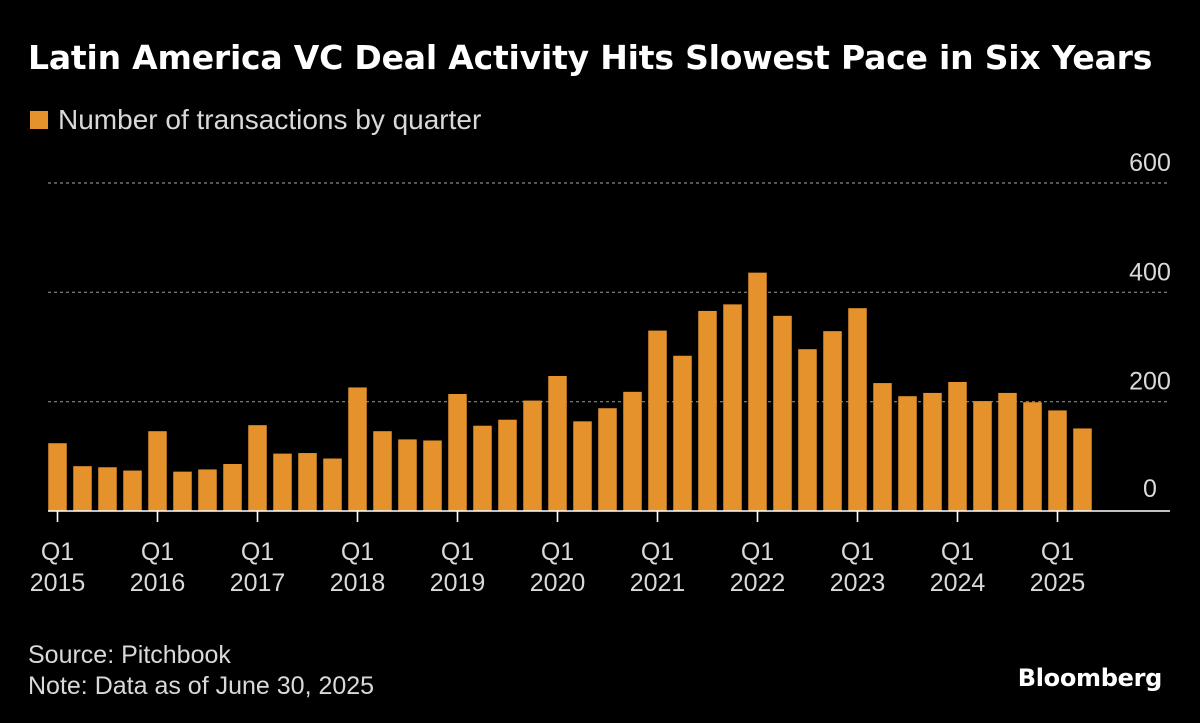 Image resolution: width=1200 pixels, height=723 pixels. I want to click on x-tick-label-year: 2022, so click(758, 583).